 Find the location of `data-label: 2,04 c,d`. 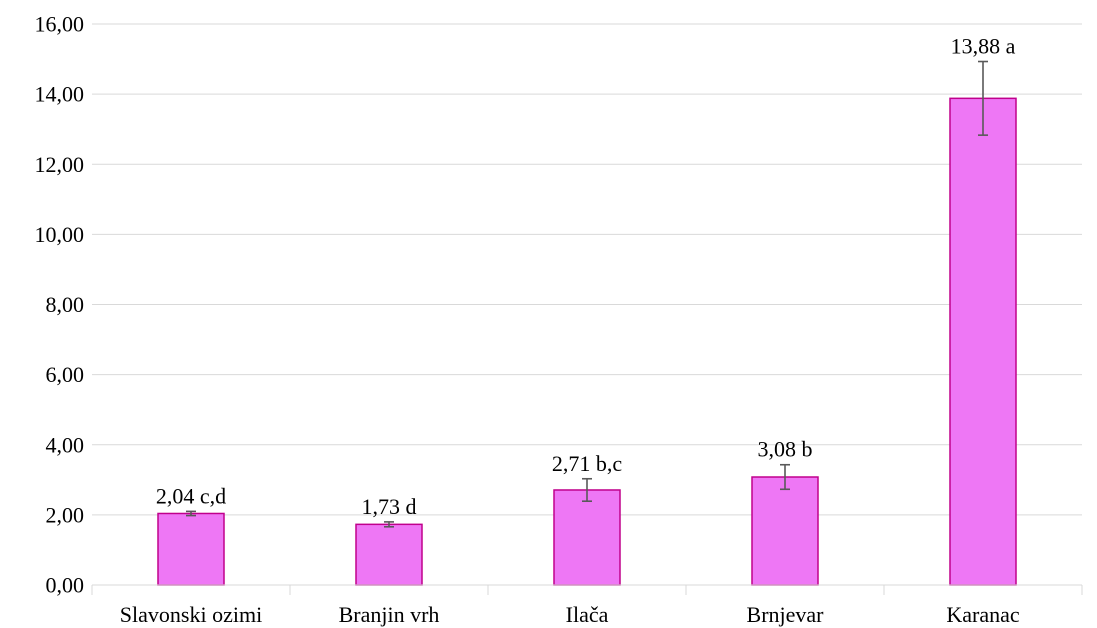

data-label: 2,04 c,d is located at coordinates (191, 495).